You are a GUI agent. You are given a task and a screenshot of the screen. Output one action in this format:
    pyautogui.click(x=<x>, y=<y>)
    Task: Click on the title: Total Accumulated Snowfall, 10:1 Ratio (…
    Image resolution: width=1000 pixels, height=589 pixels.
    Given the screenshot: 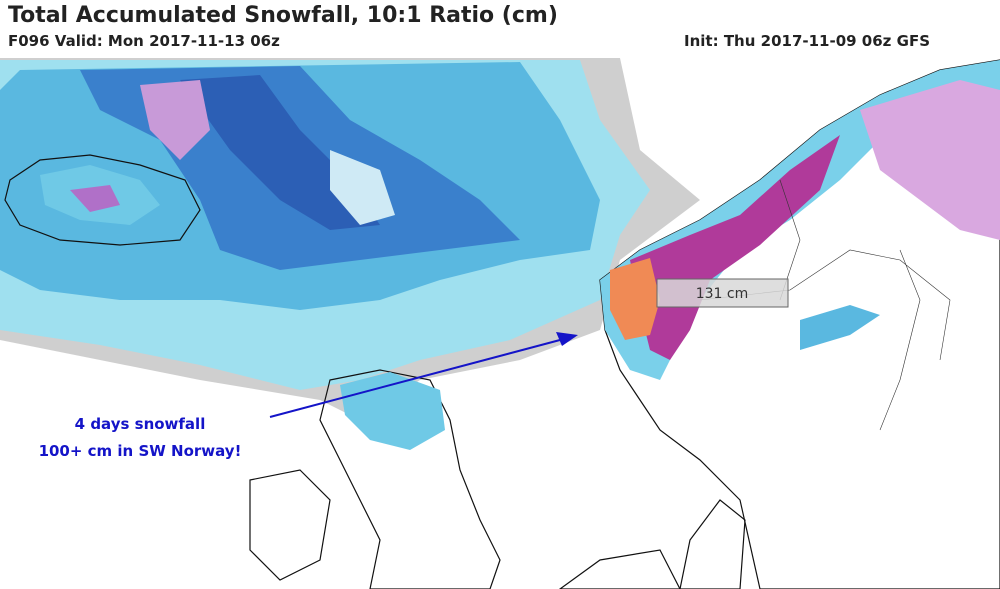 What is the action you would take?
    pyautogui.click(x=283, y=15)
    